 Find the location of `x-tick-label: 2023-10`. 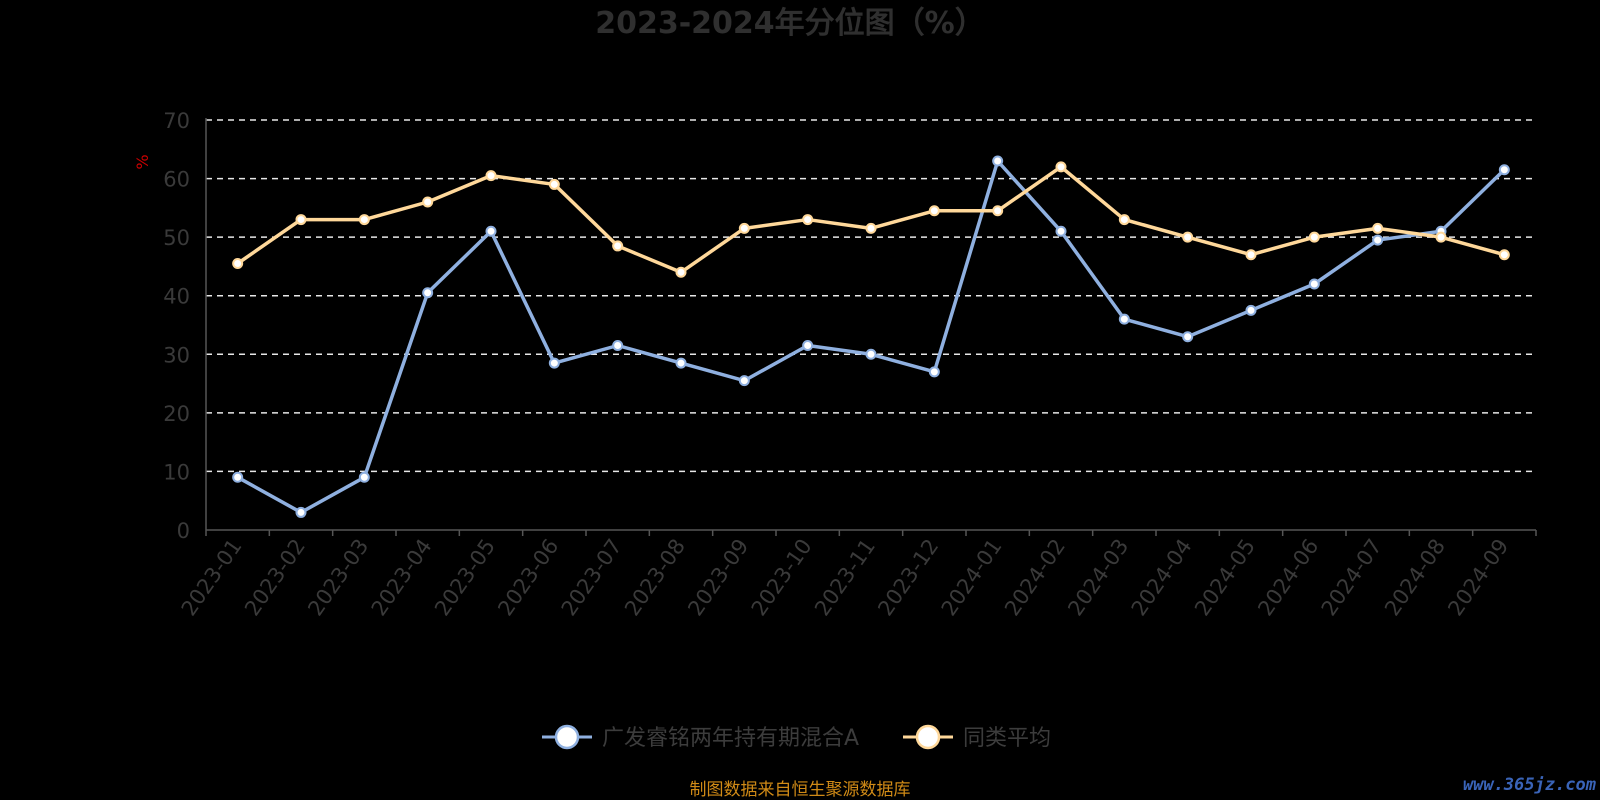

x-tick-label: 2023-10 is located at coordinates (782, 578).